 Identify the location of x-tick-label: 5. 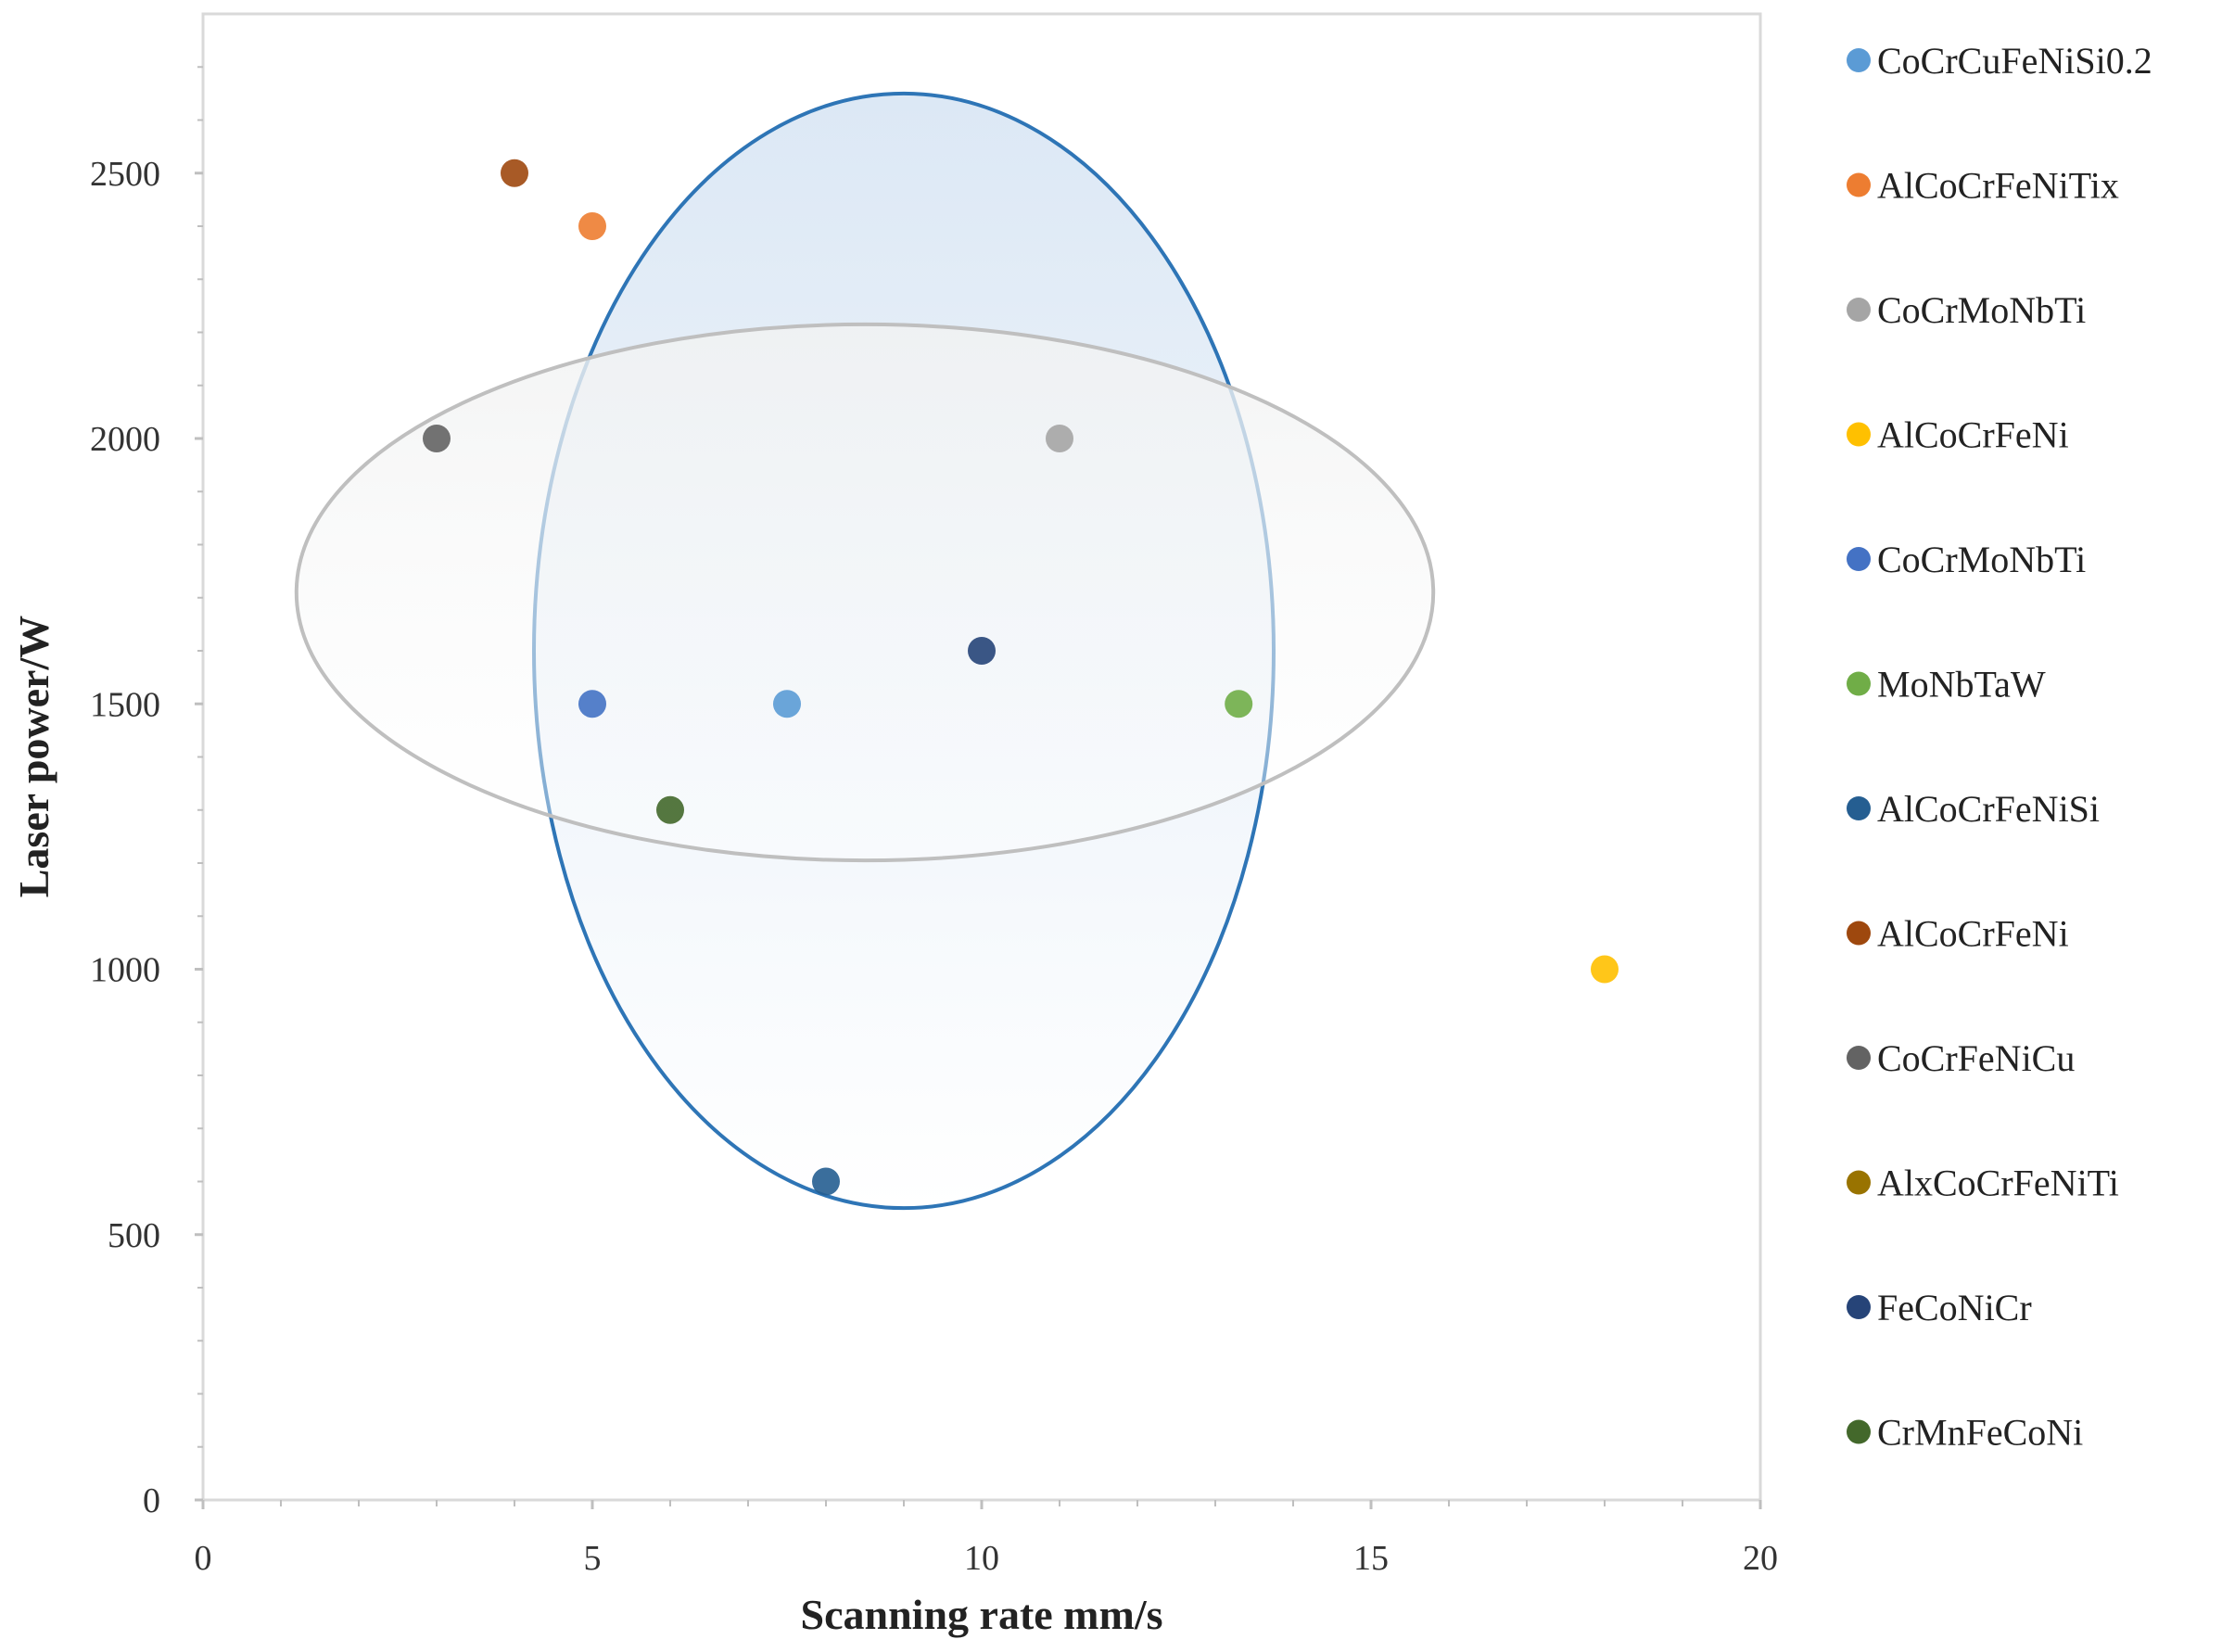
(593, 1558).